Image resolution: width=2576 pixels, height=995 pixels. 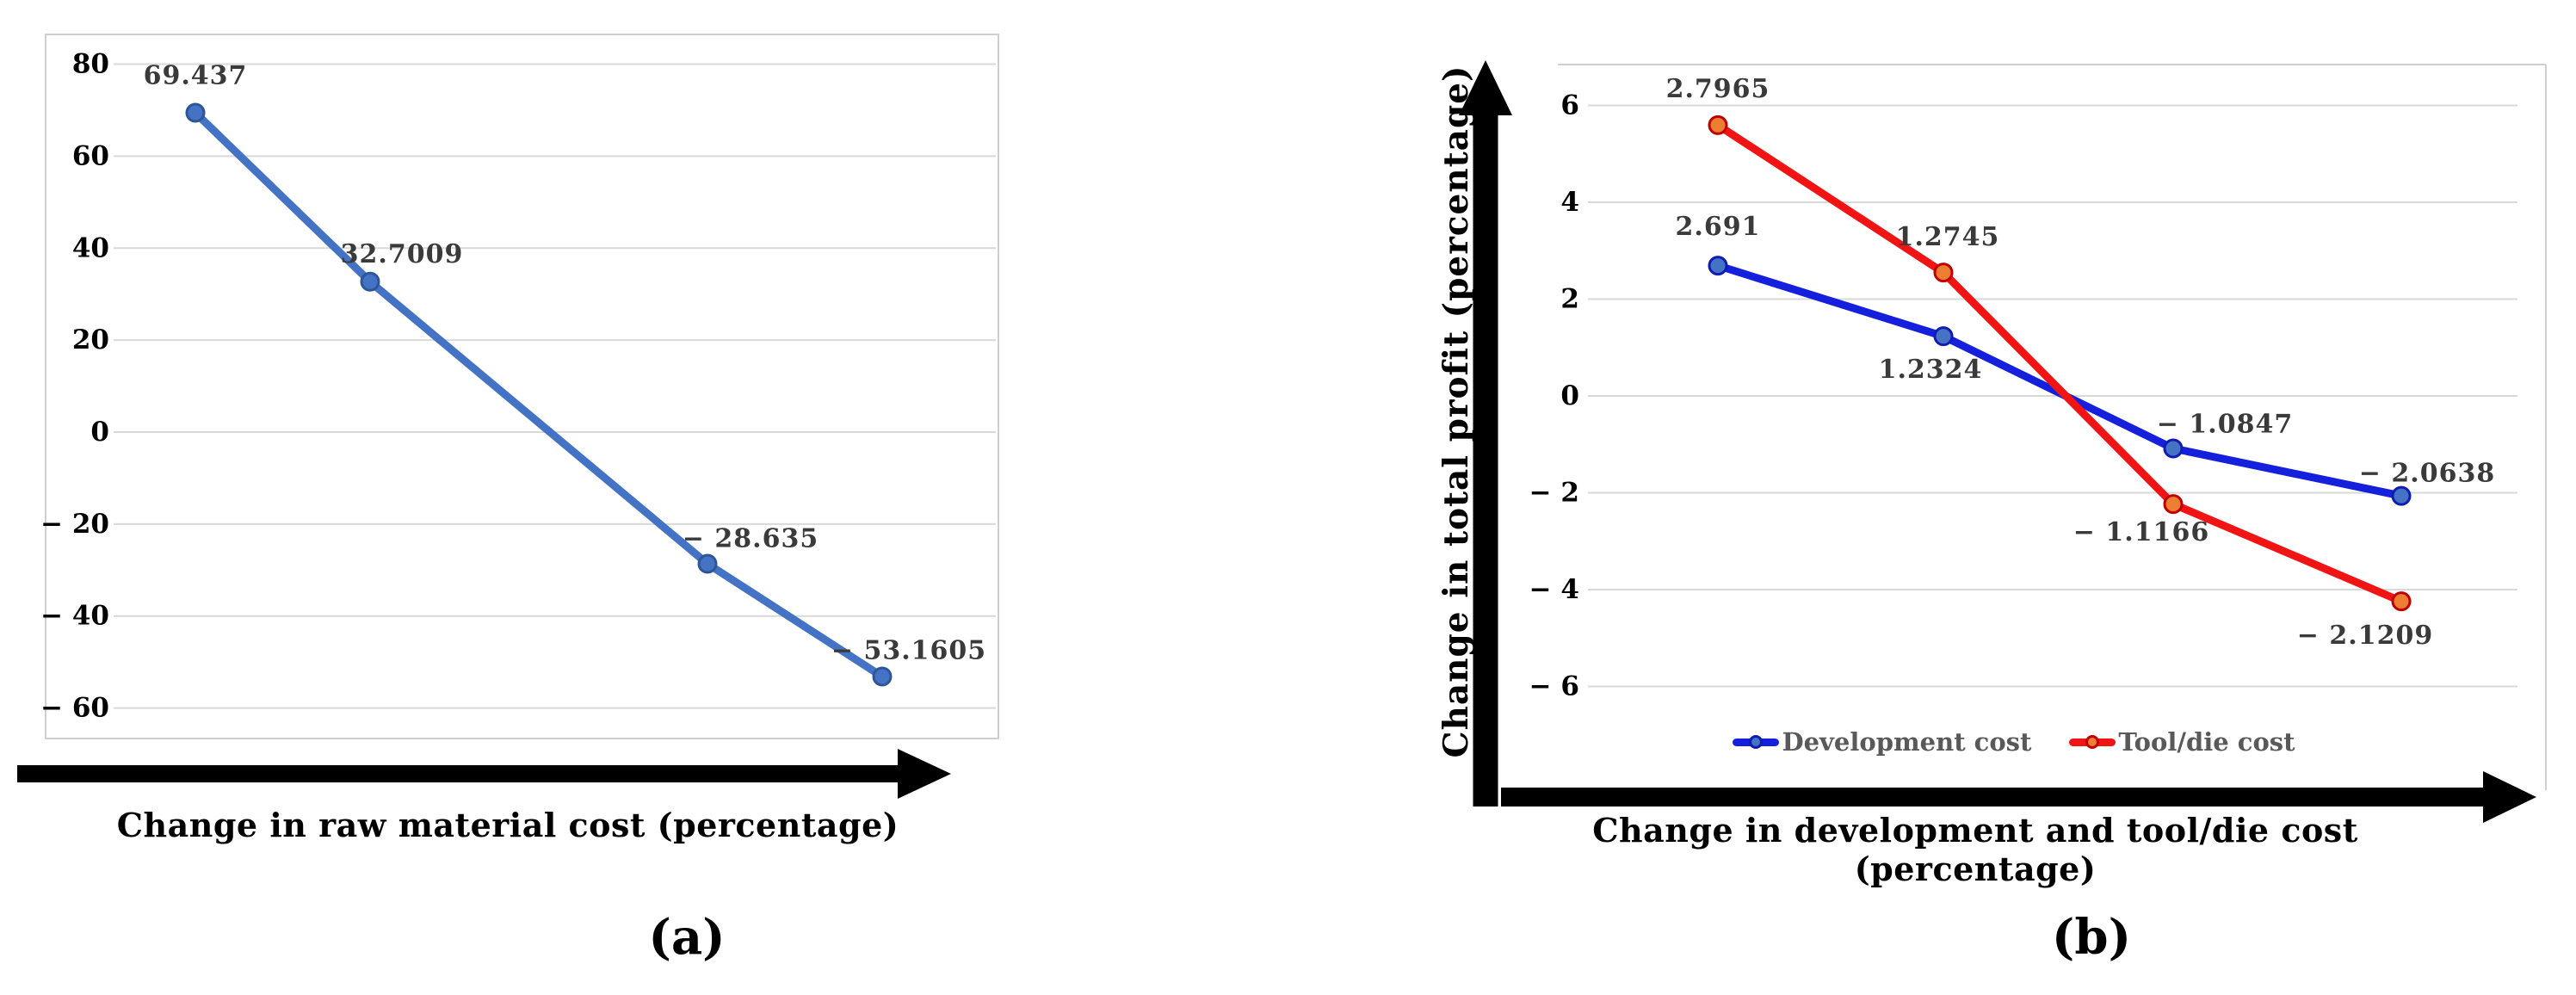 I want to click on data-label: 2.7965, so click(x=1718, y=89).